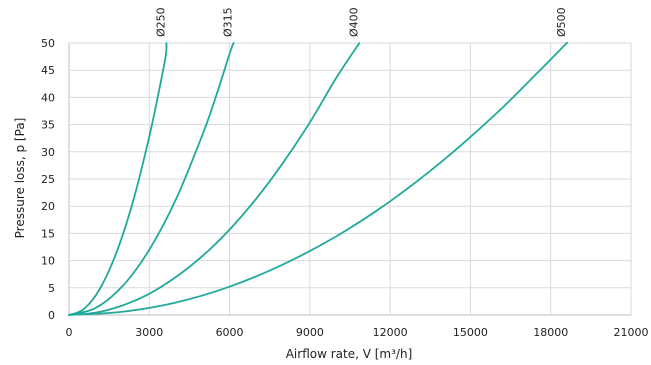  I want to click on series-labels: Ø250 Ø315 Ø400 Ø500, so click(360, 22).